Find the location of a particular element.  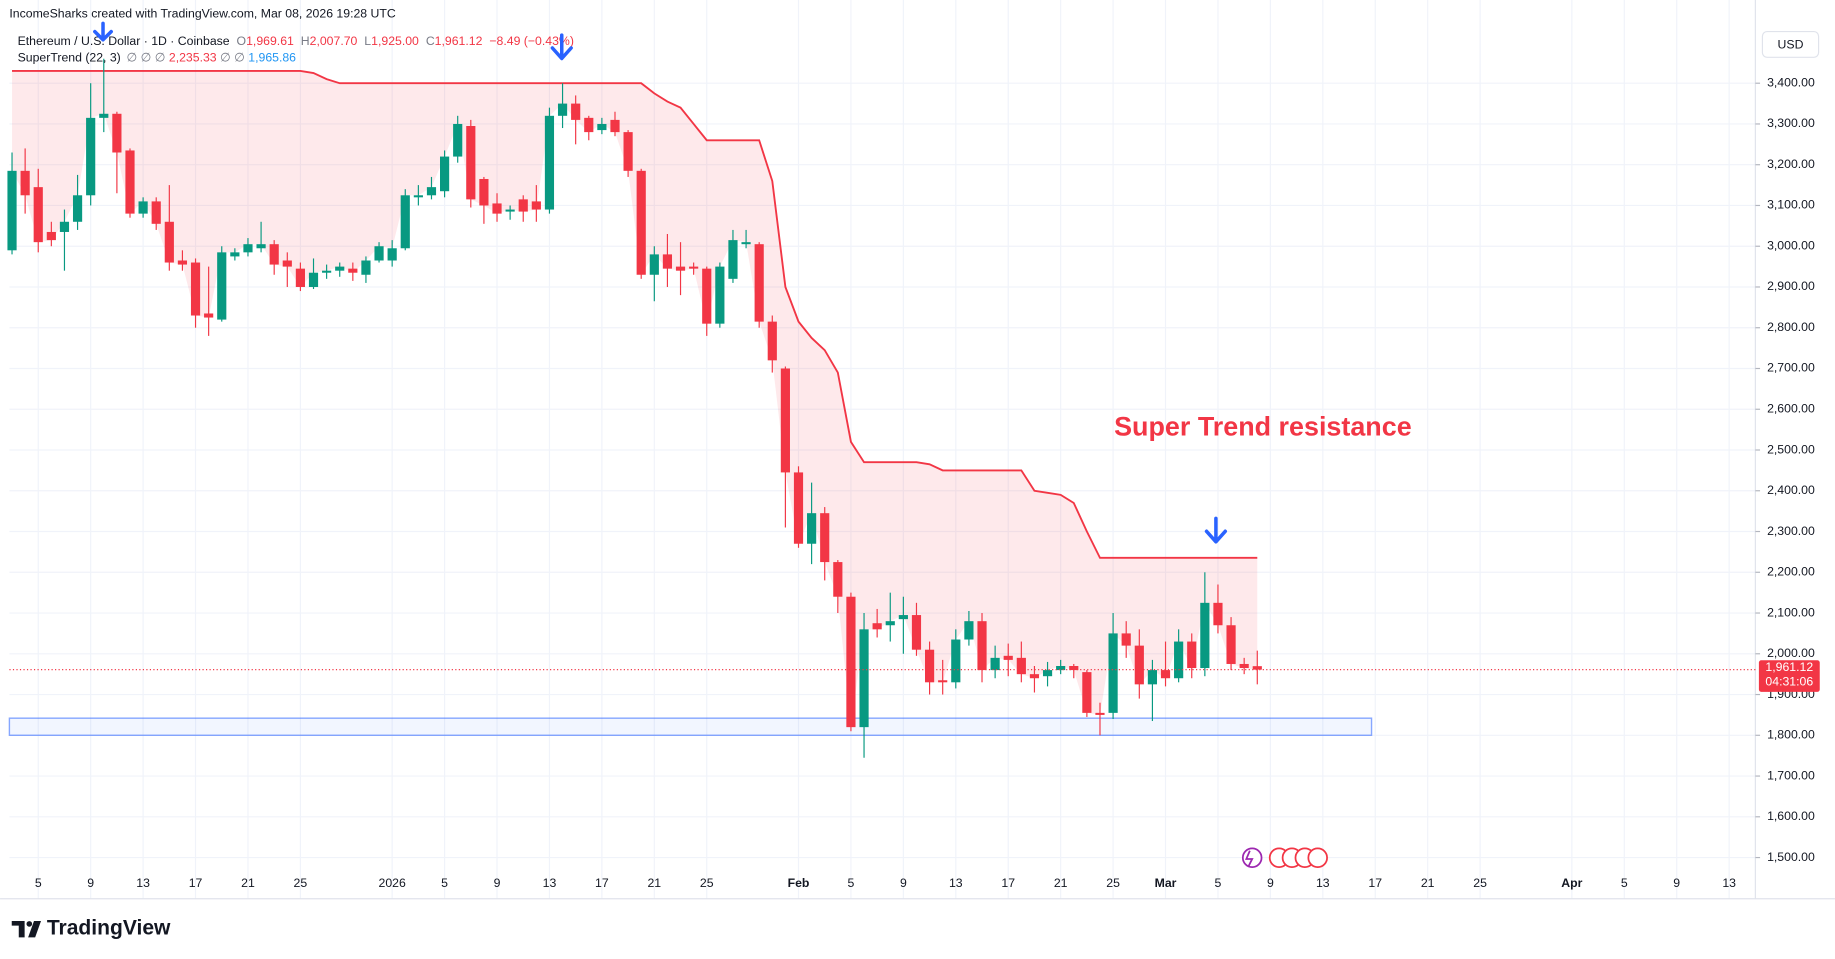

last-price-box is located at coordinates (1789, 676).